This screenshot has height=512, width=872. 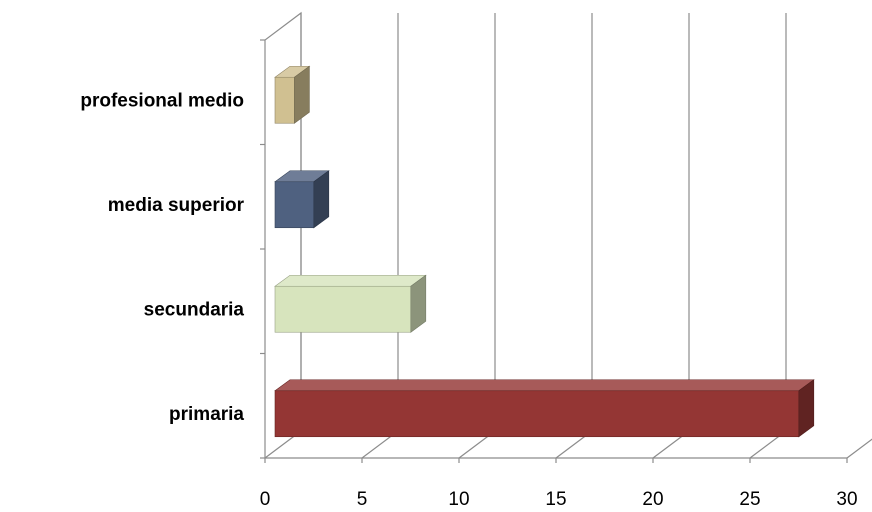 What do you see at coordinates (555, 499) in the screenshot?
I see `x-tick-label: 15` at bounding box center [555, 499].